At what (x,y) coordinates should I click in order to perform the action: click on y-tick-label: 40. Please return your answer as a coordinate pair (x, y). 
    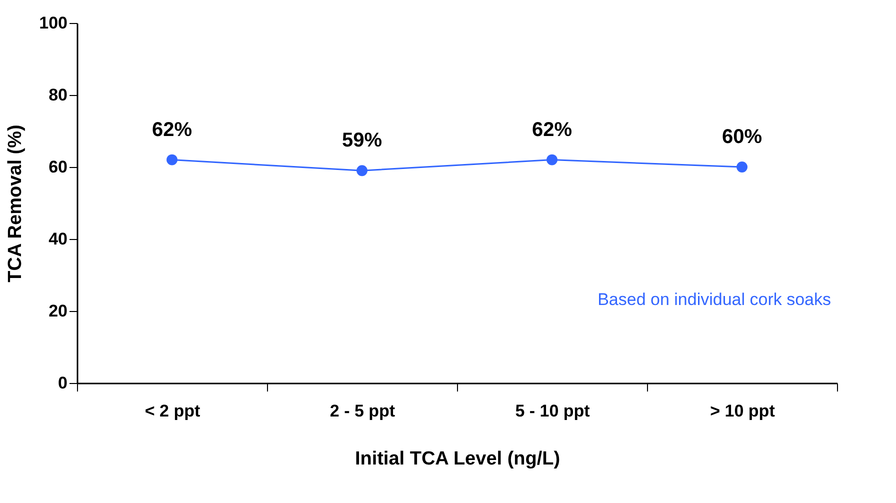
    Looking at the image, I should click on (58, 239).